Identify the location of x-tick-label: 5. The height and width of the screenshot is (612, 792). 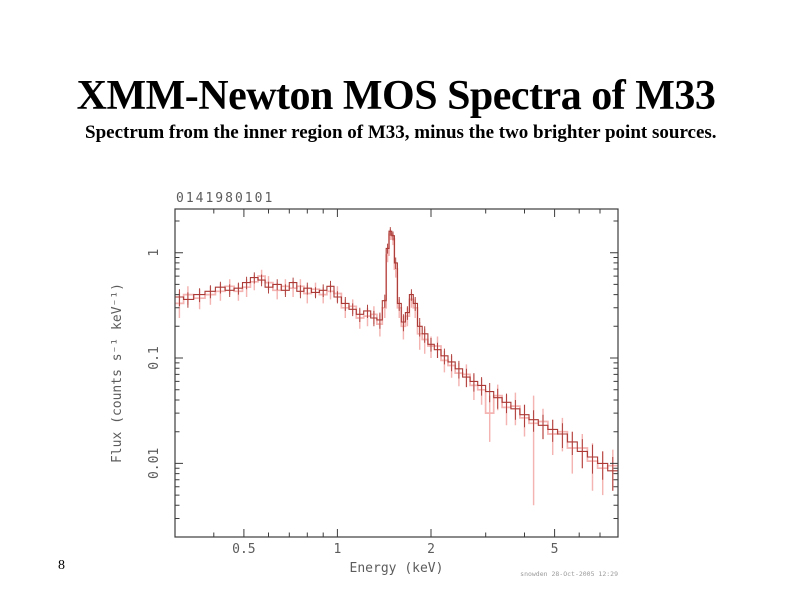
(555, 549).